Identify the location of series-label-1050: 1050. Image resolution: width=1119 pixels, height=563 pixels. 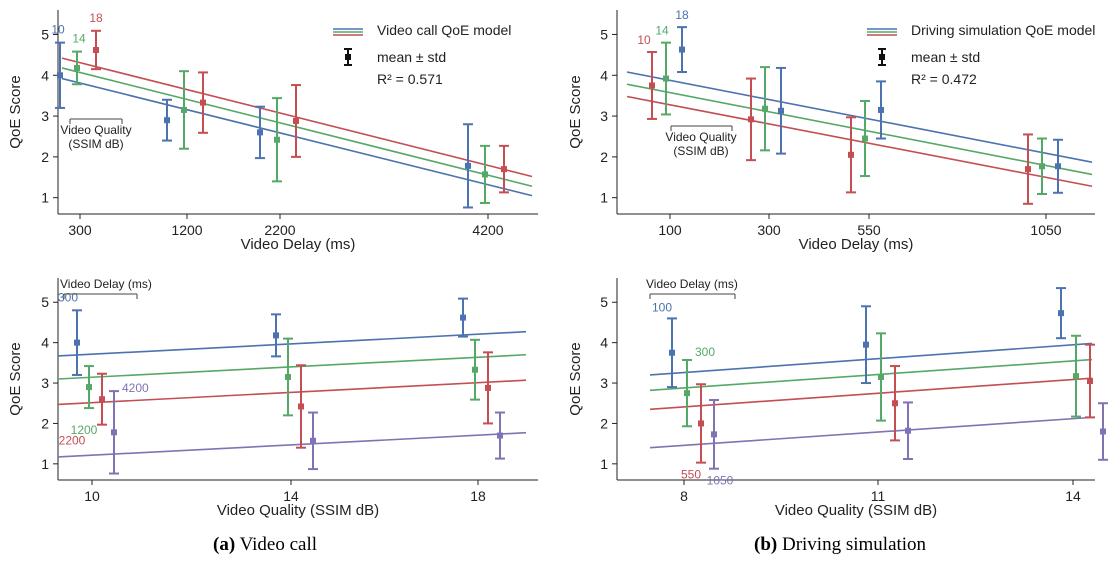
(720, 481).